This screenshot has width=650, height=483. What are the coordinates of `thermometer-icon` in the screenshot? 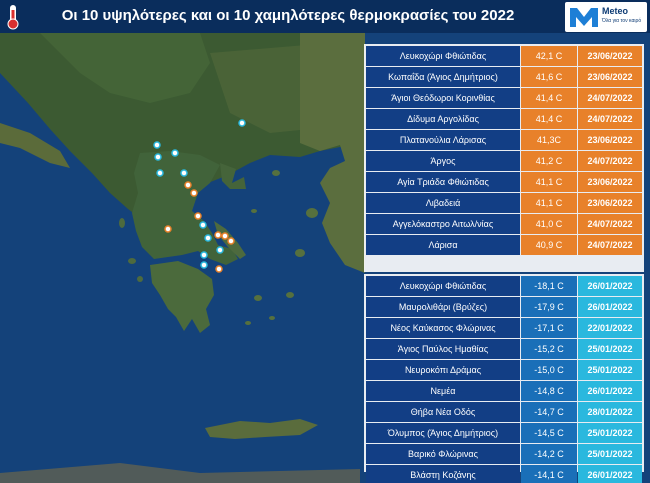 It's located at (13, 17).